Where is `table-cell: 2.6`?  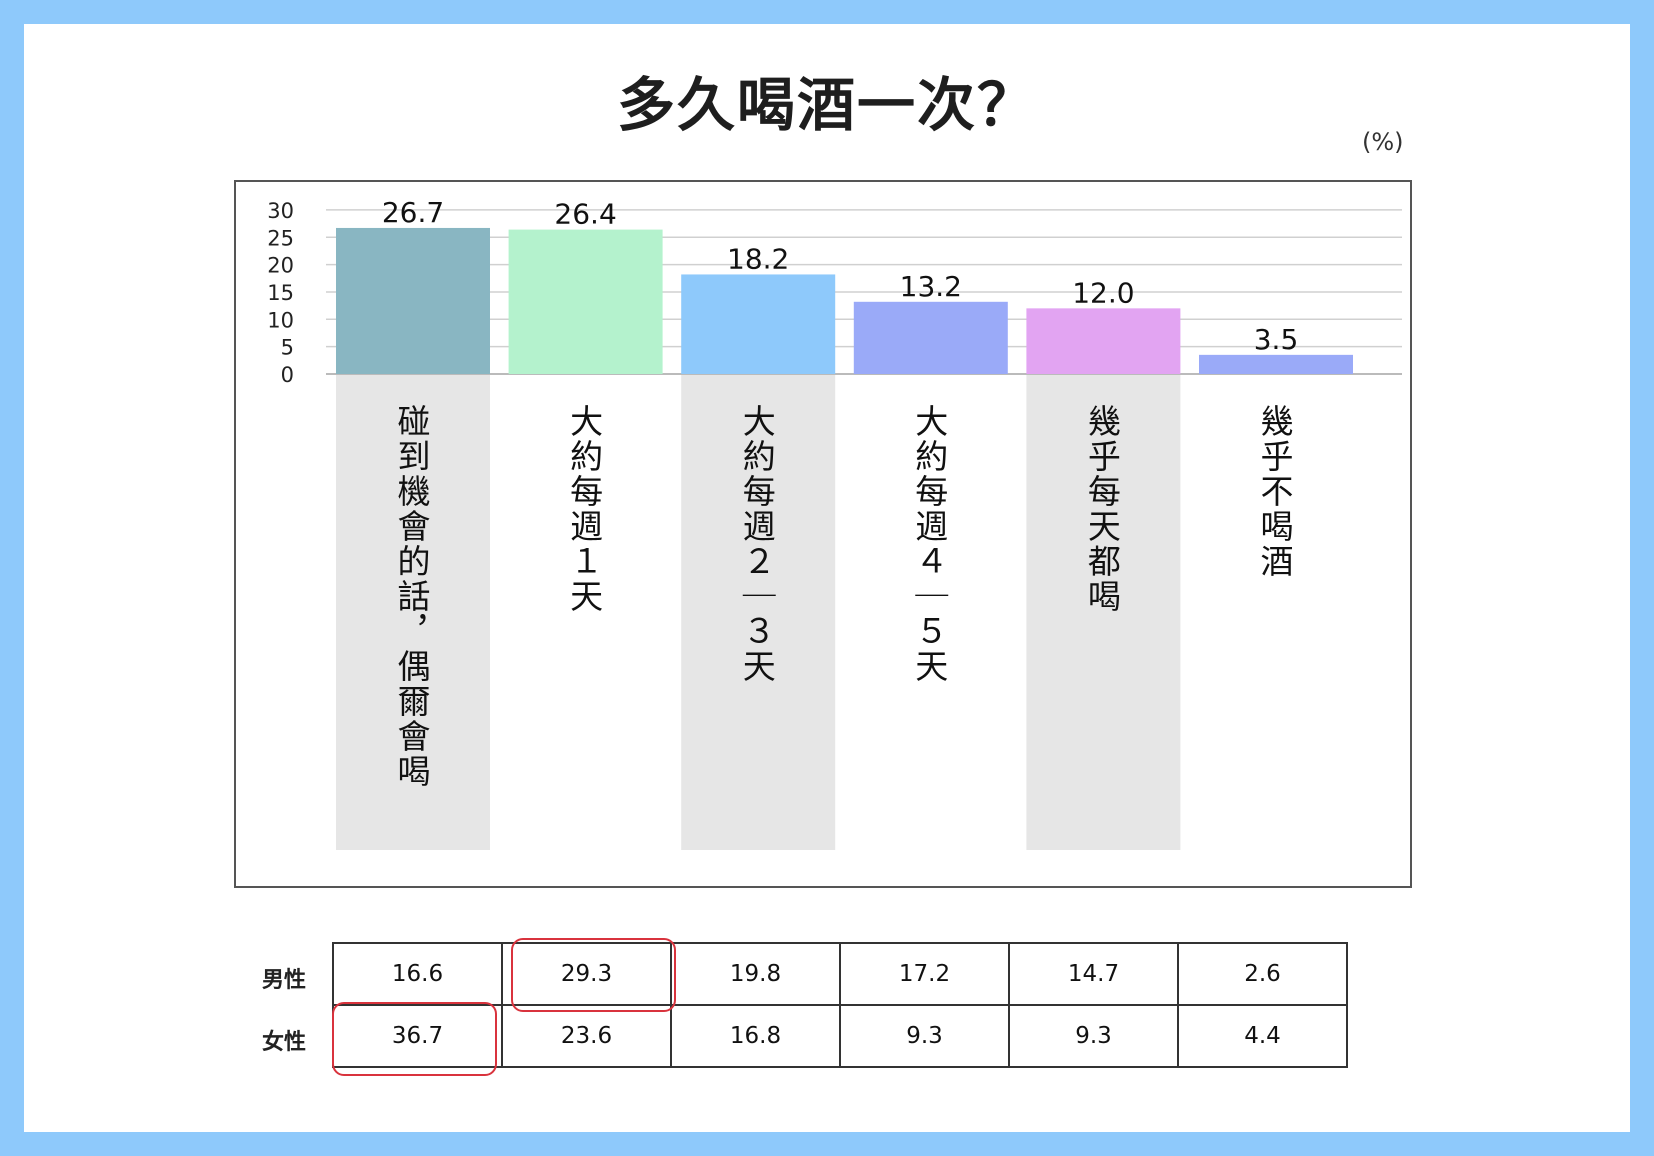
table-cell: 2.6 is located at coordinates (1262, 974).